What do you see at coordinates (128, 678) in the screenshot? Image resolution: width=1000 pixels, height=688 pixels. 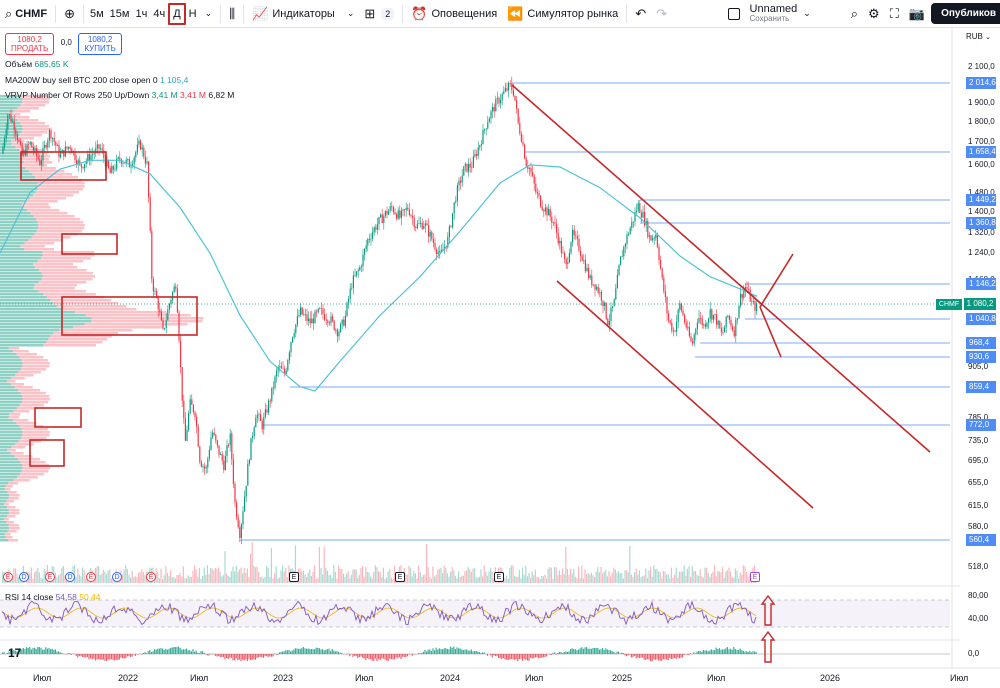 I see `time-tick-label: 2022` at bounding box center [128, 678].